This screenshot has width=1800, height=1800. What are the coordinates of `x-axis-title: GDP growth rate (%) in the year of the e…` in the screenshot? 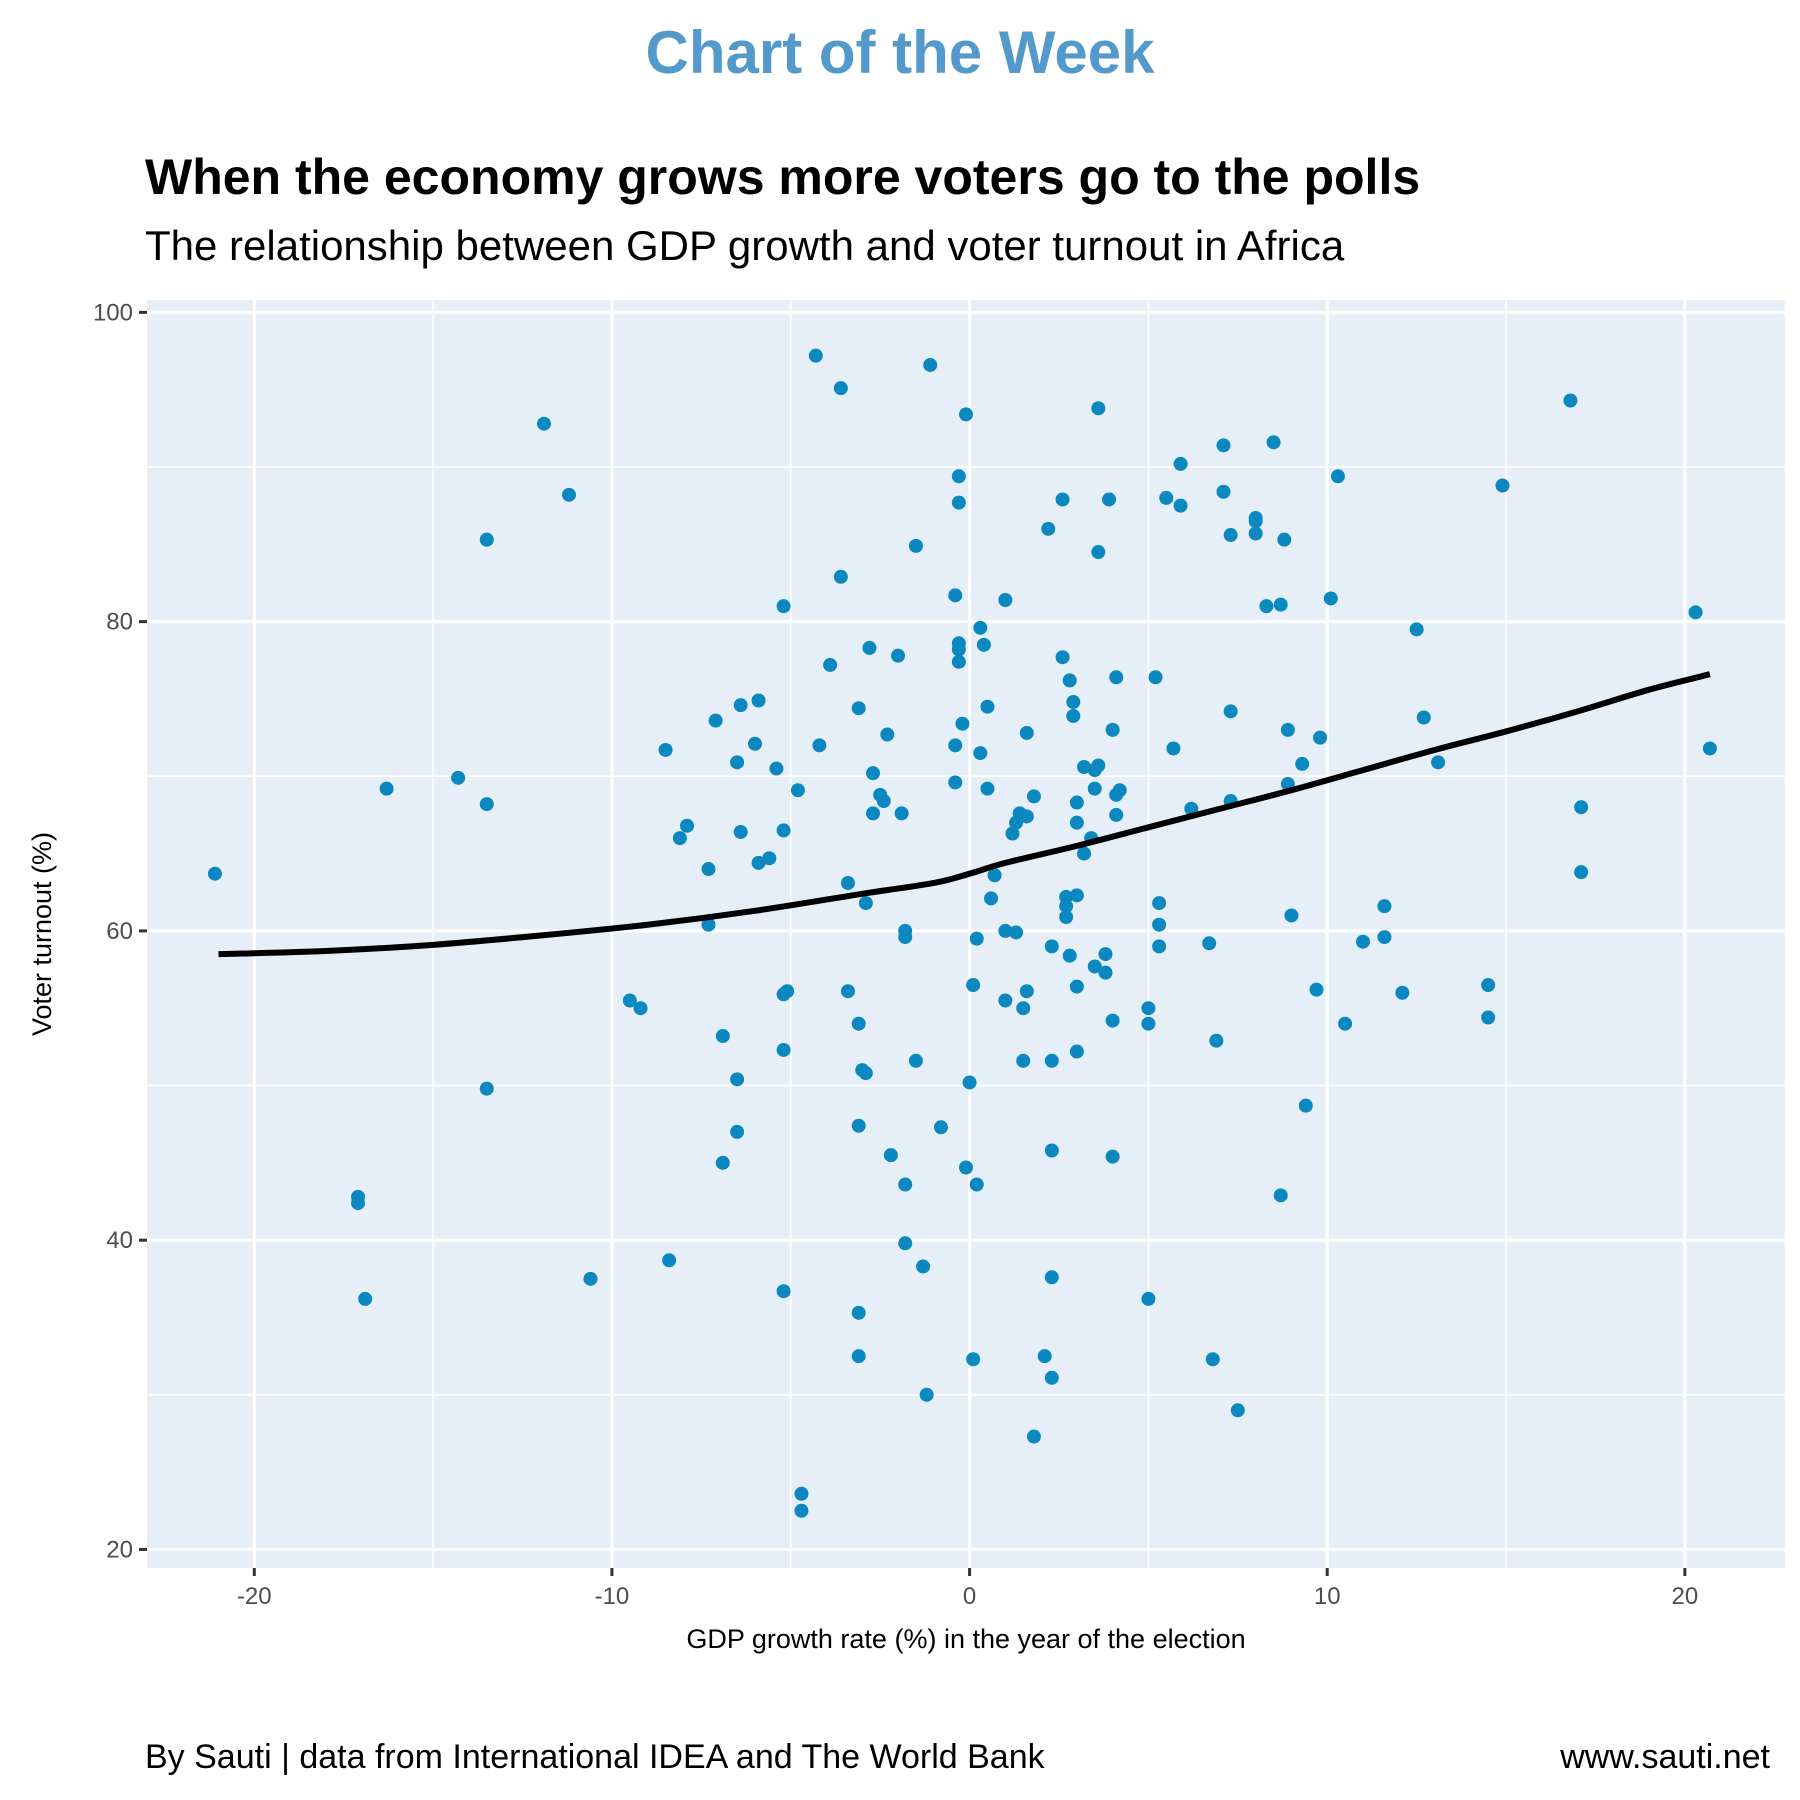 It's located at (965, 1639).